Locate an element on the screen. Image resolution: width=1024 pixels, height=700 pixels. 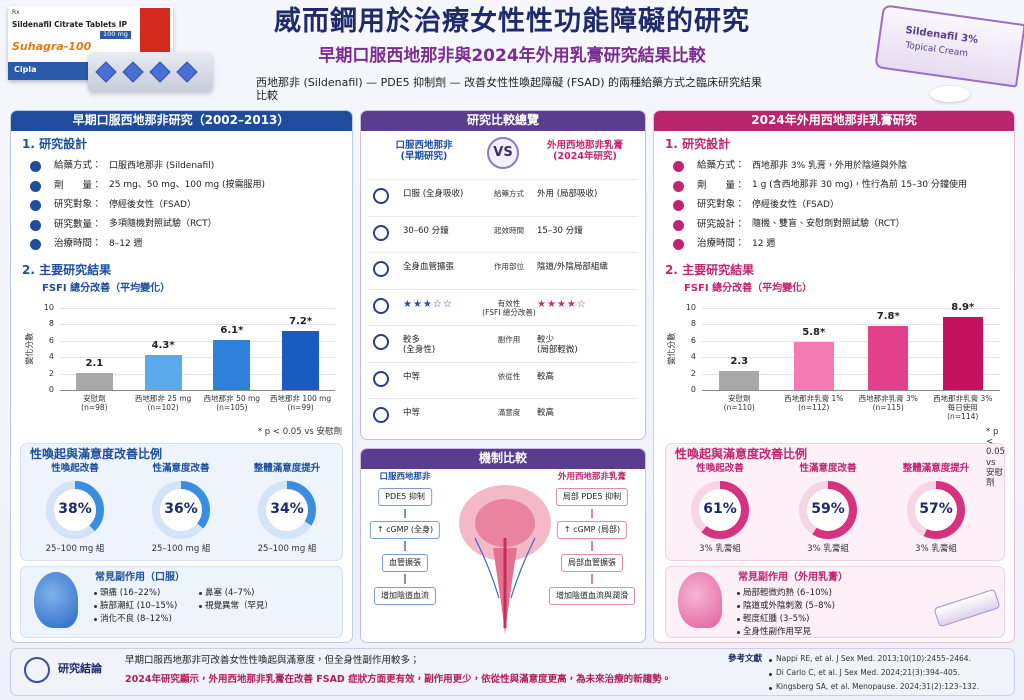
design-label: 劑 量： is located at coordinates (721, 185).